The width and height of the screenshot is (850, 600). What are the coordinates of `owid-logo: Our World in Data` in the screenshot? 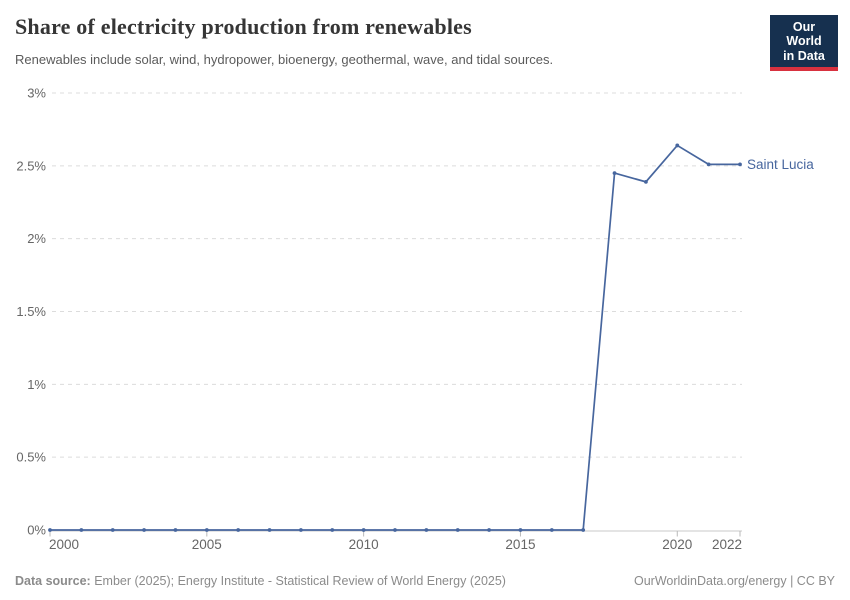 It's located at (804, 43).